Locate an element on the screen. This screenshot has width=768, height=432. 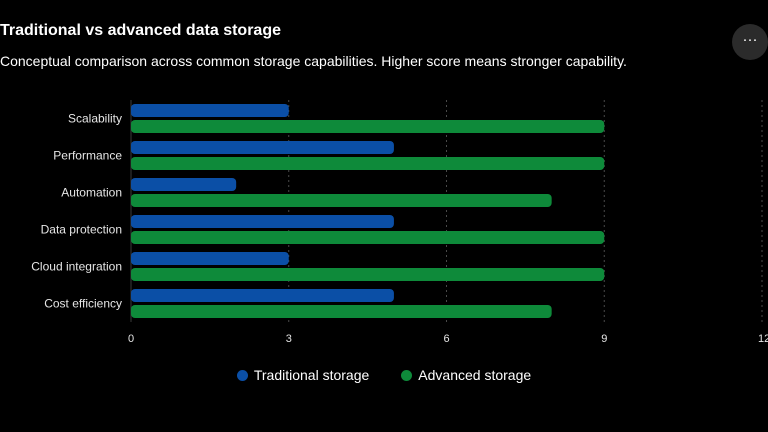
x-tick-label: 0 is located at coordinates (131, 339).